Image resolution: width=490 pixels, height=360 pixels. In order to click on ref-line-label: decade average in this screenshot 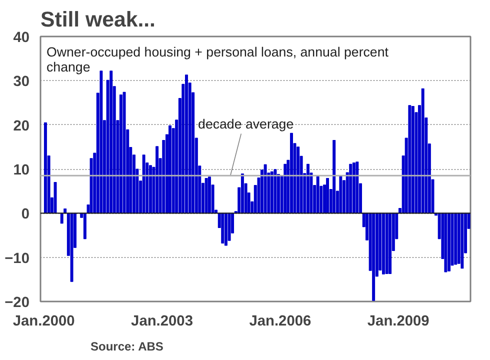, I will do `click(246, 124)`.